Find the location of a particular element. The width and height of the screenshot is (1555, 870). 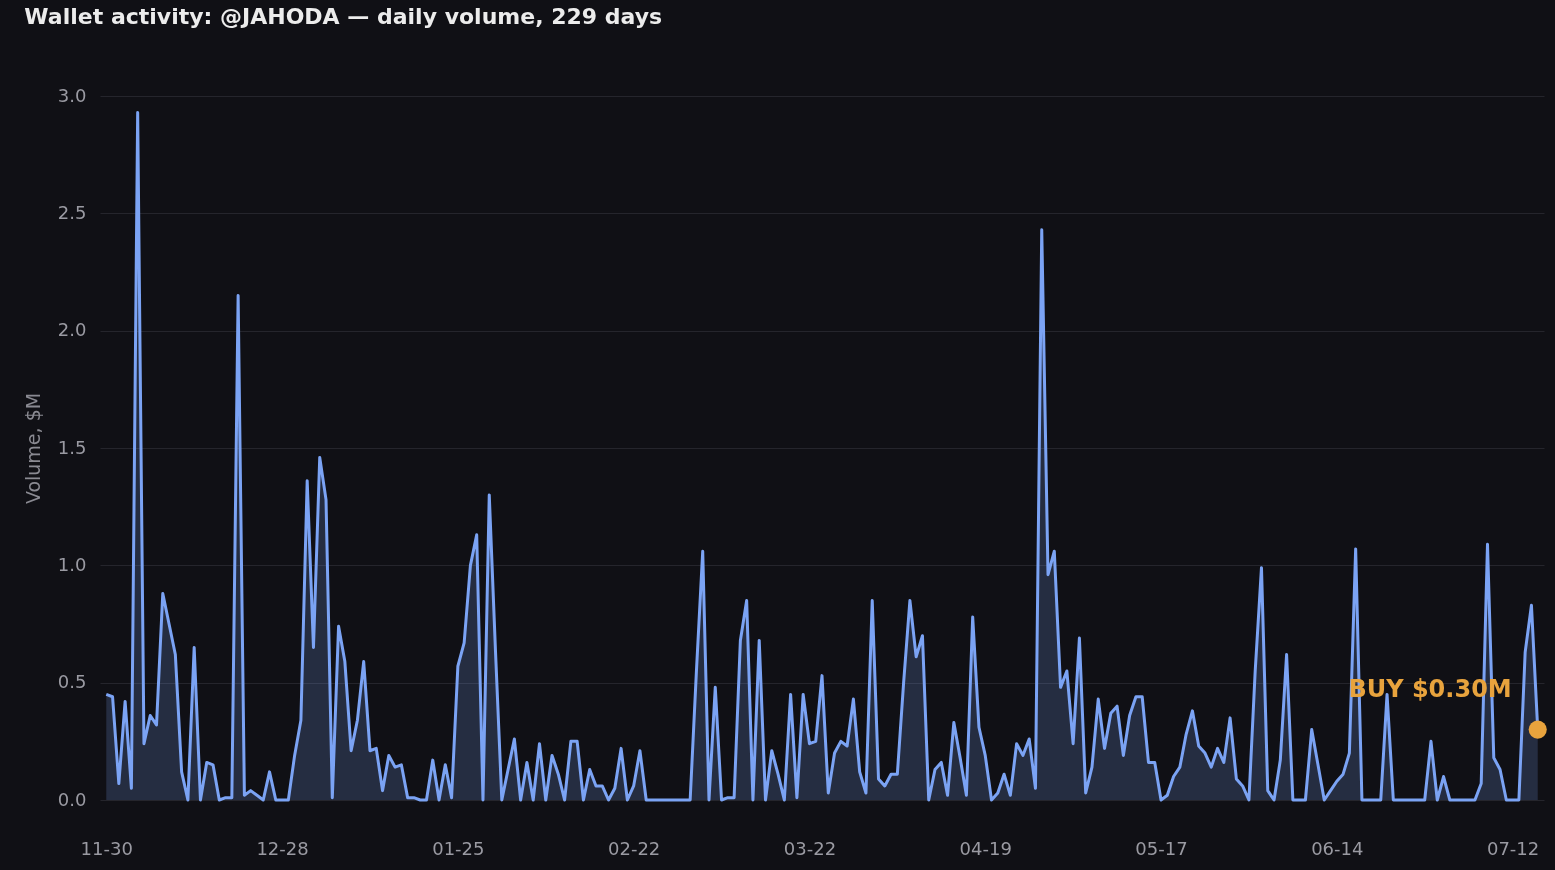

x-tick-label: 04-19 is located at coordinates (985, 848).